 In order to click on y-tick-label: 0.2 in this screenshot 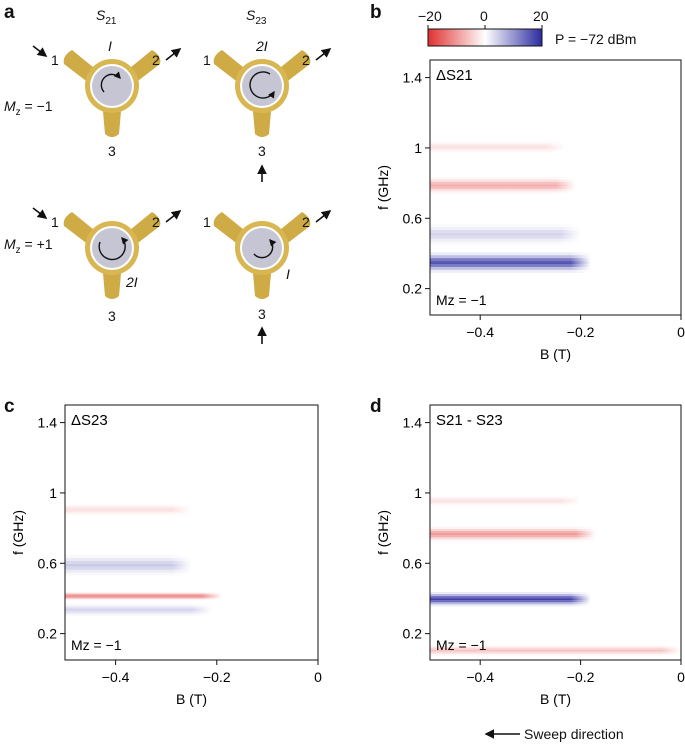, I will do `click(413, 289)`.